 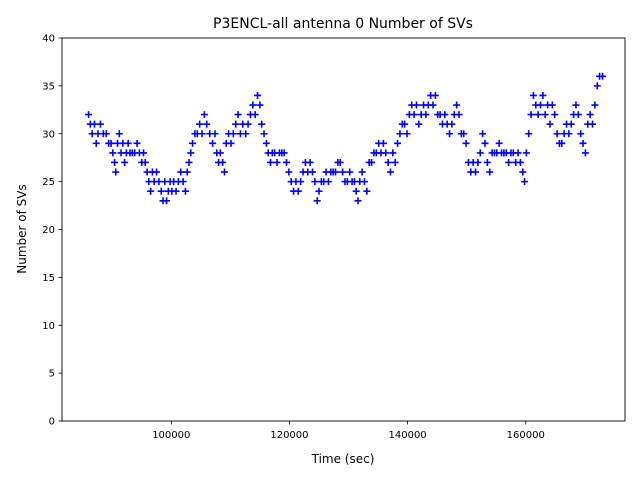 What do you see at coordinates (48, 326) in the screenshot?
I see `y-tick-label: 10` at bounding box center [48, 326].